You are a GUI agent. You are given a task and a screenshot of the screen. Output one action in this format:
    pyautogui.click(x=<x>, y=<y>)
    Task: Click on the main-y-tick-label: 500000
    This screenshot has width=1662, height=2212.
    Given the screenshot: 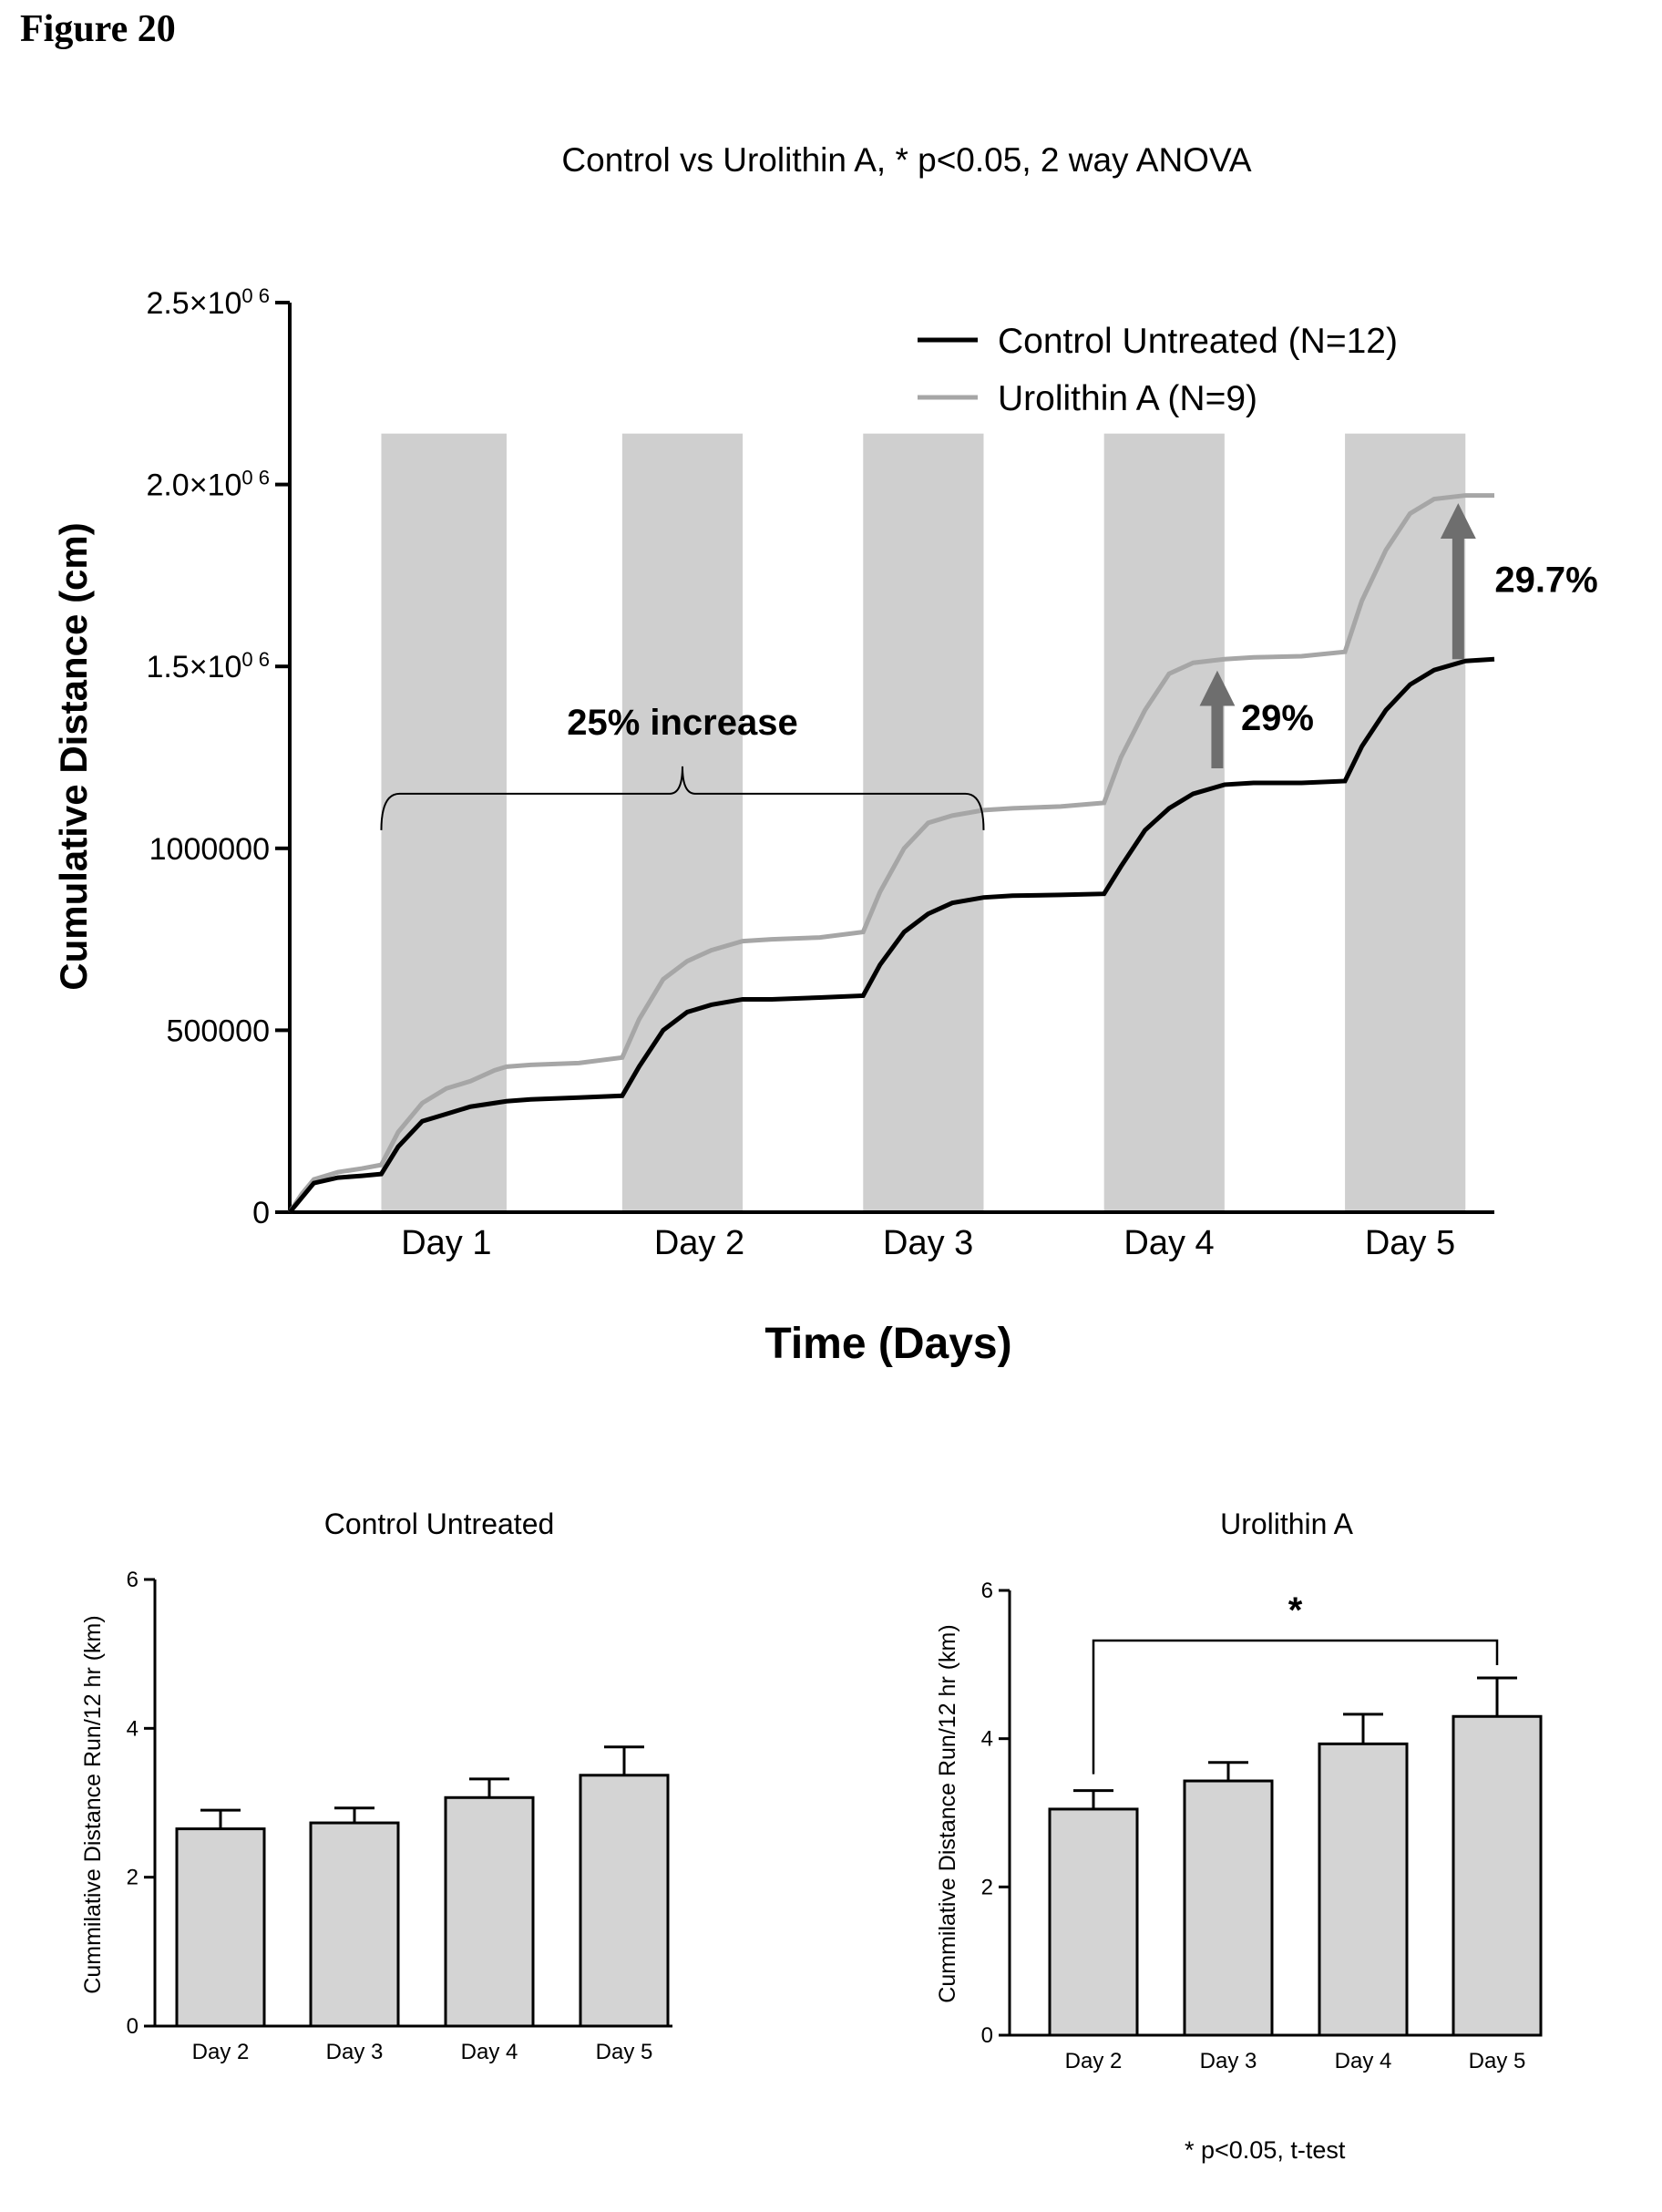 What is the action you would take?
    pyautogui.click(x=219, y=1030)
    